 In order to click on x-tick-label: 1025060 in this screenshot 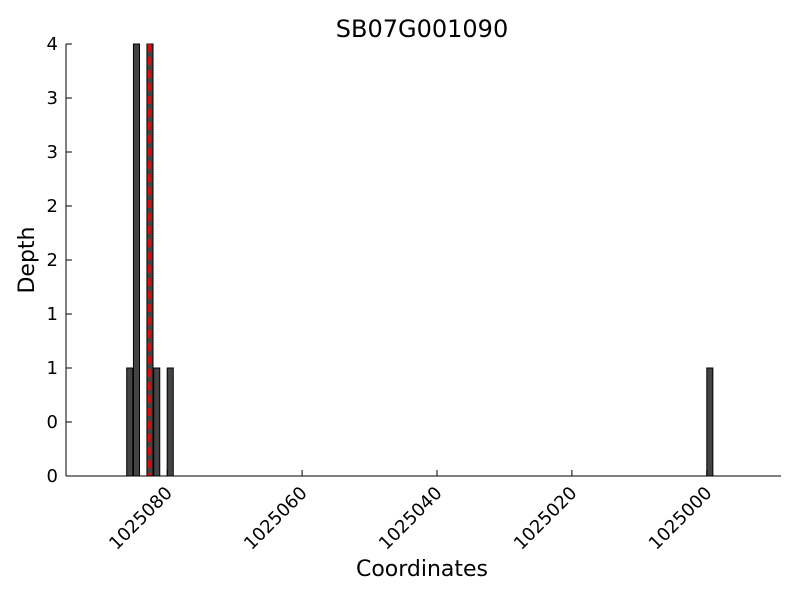, I will do `click(276, 519)`.